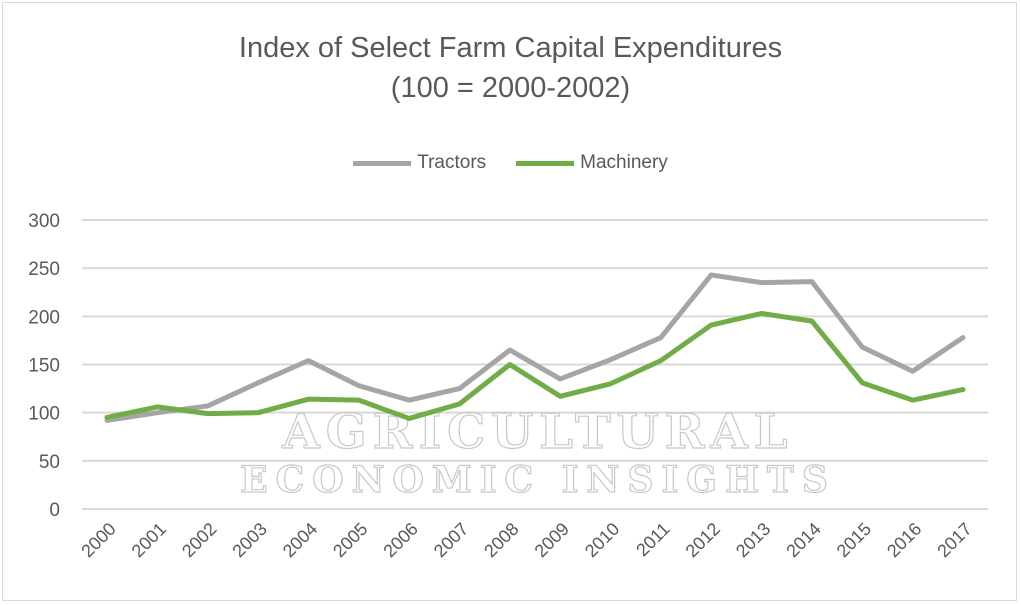 The width and height of the screenshot is (1021, 605). I want to click on x-tick-label: 2011, so click(653, 540).